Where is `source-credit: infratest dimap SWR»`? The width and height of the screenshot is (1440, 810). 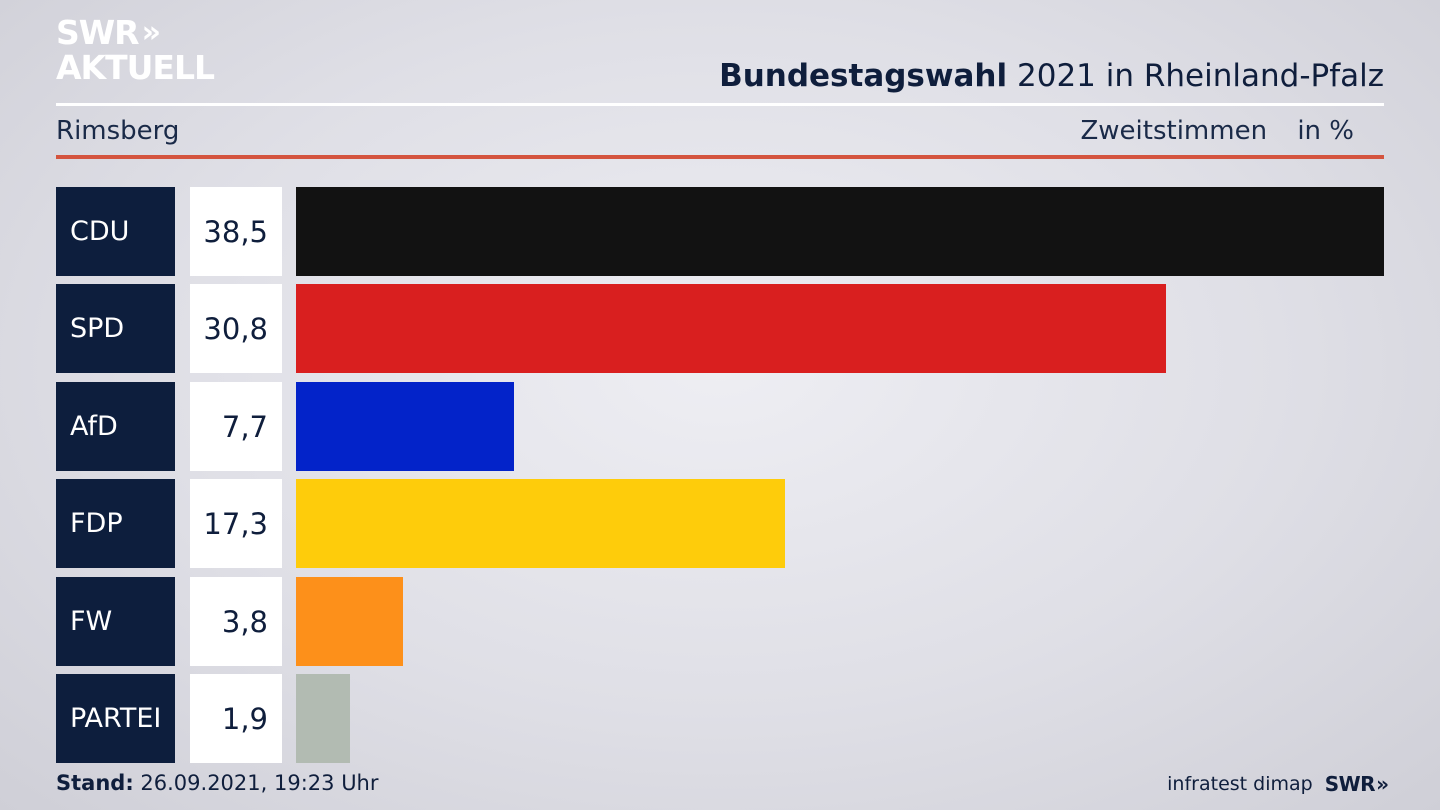 source-credit: infratest dimap SWR» is located at coordinates (1278, 784).